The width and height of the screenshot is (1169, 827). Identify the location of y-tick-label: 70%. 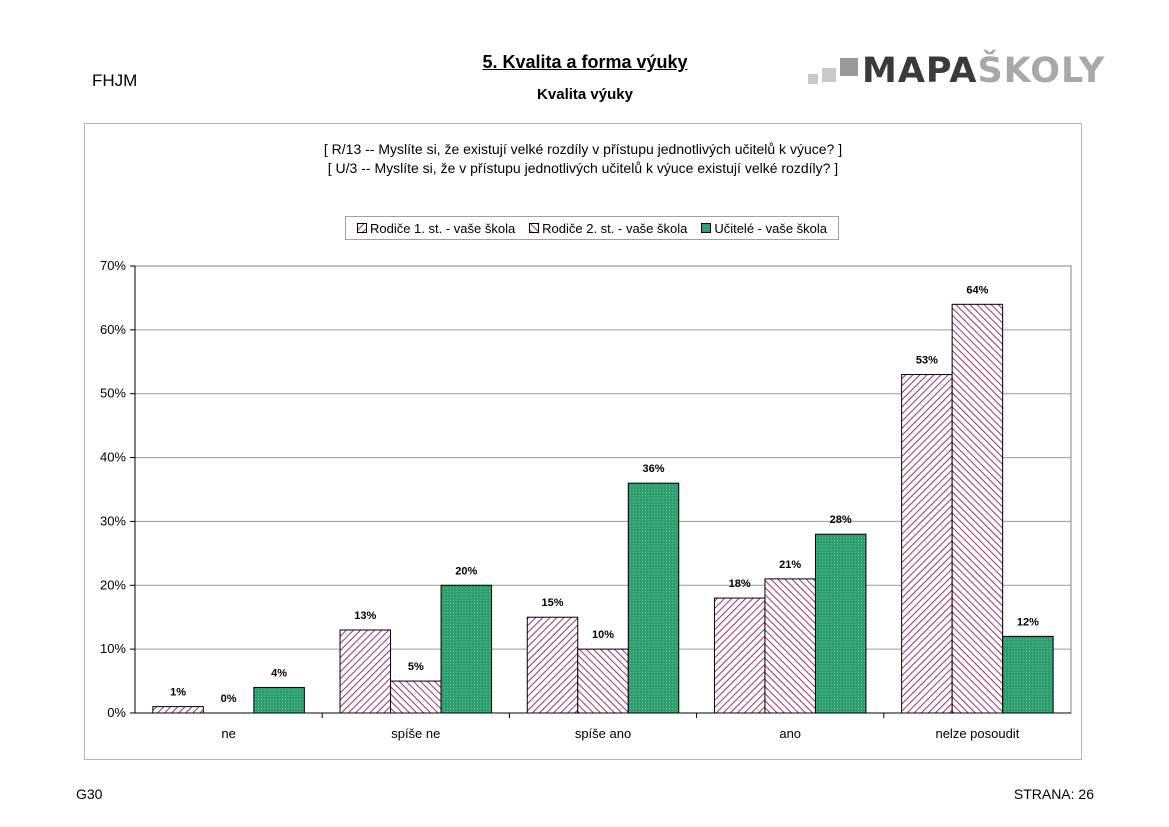
(113, 265).